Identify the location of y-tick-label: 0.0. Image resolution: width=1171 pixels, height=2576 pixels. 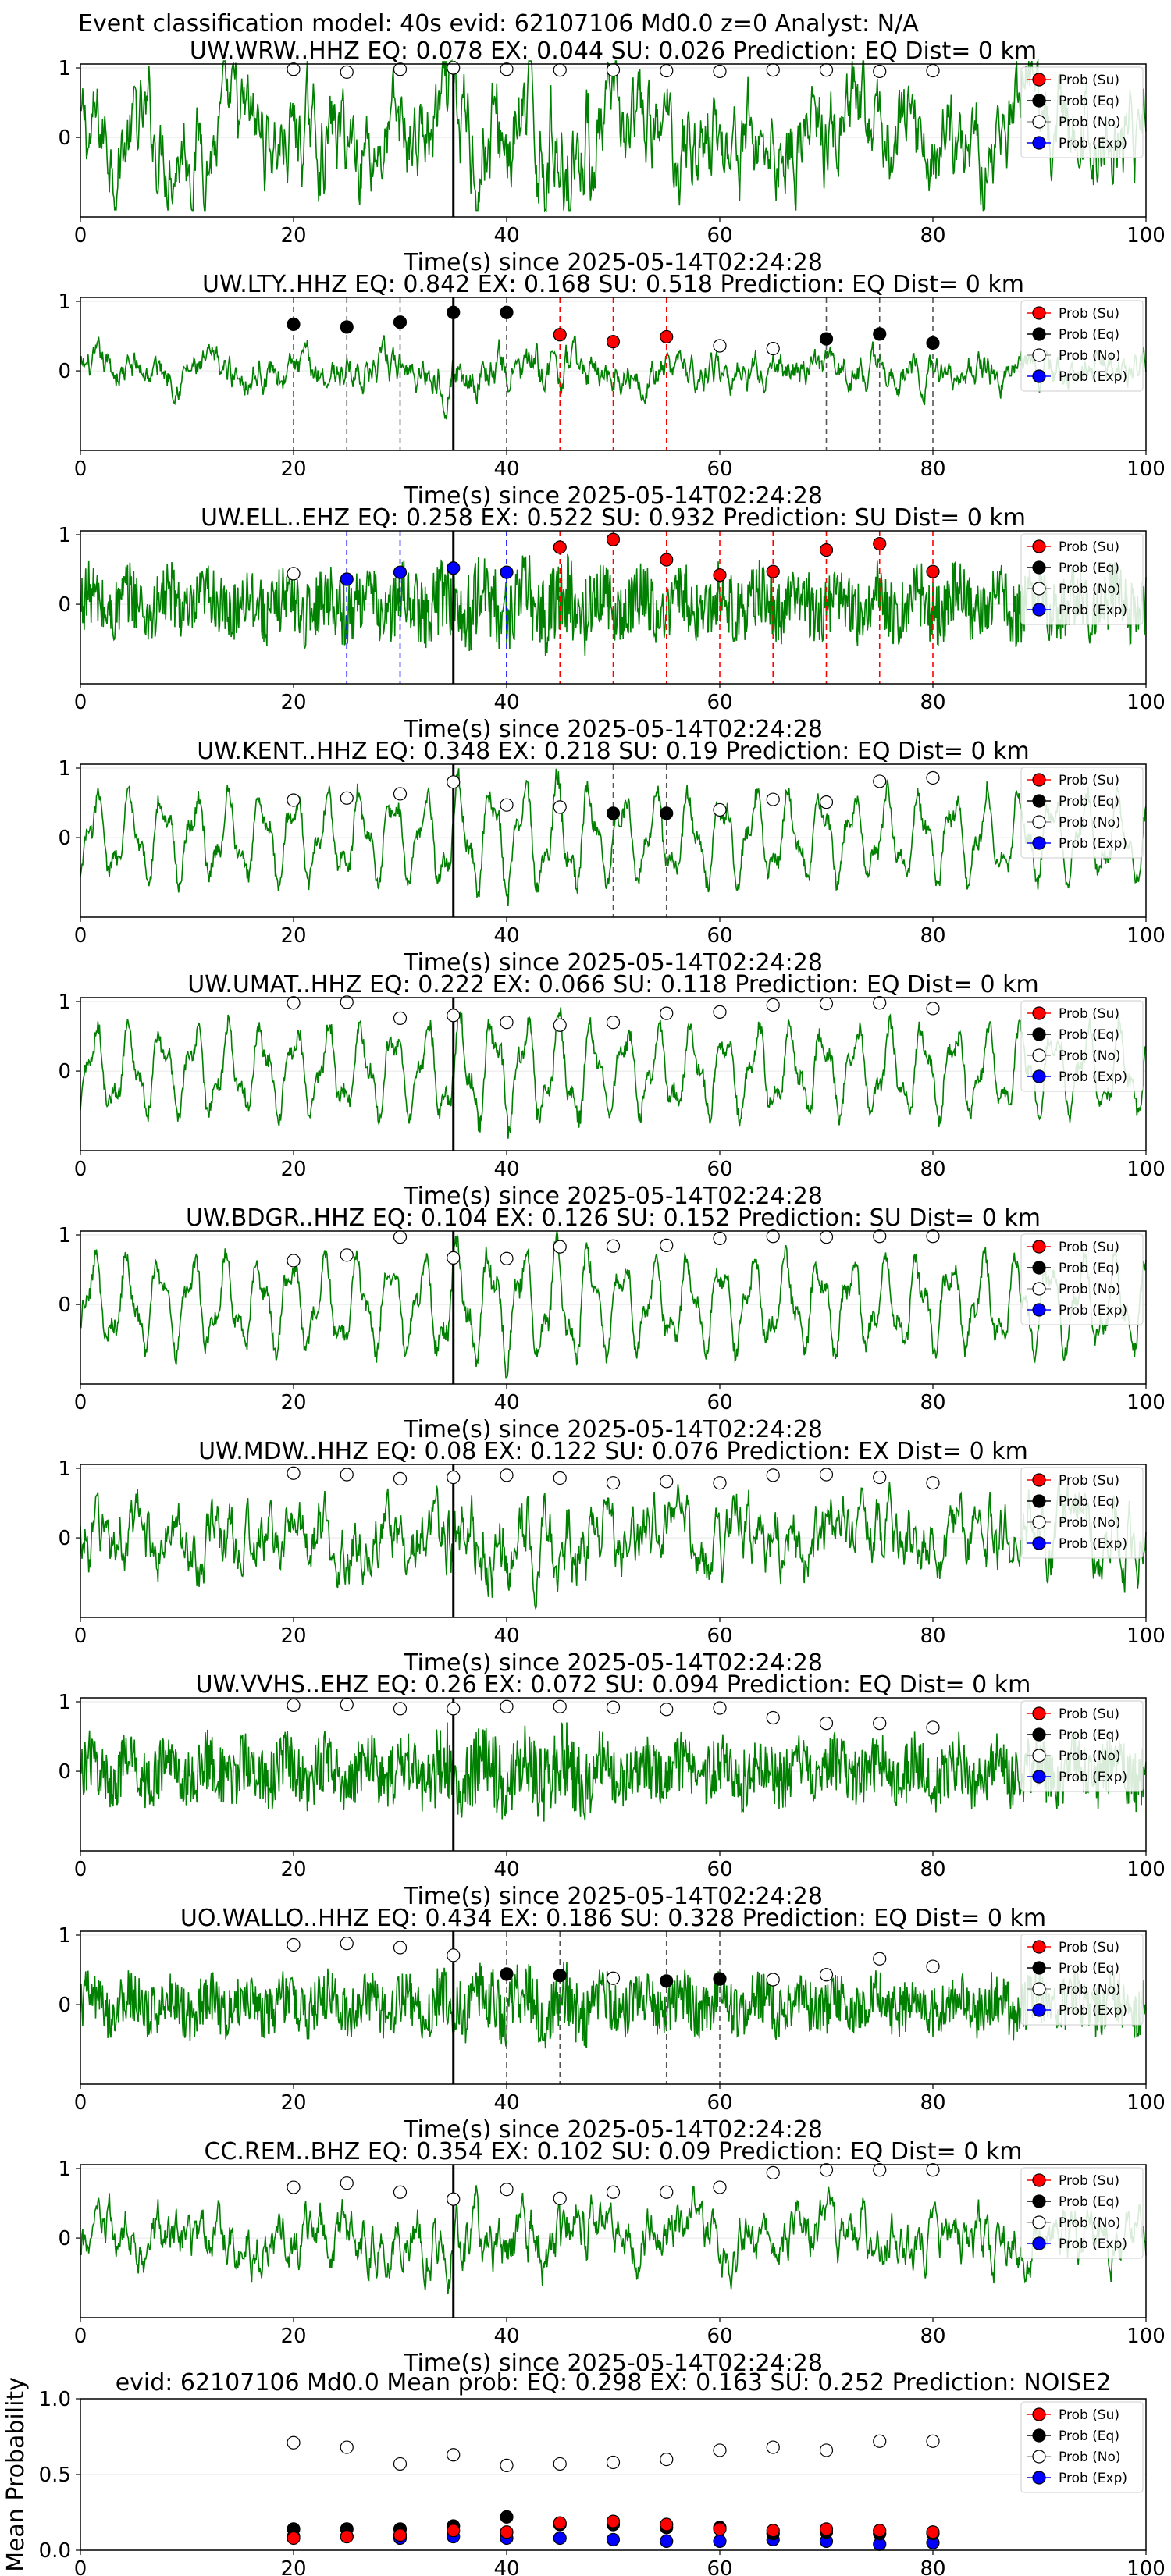
(55, 2551).